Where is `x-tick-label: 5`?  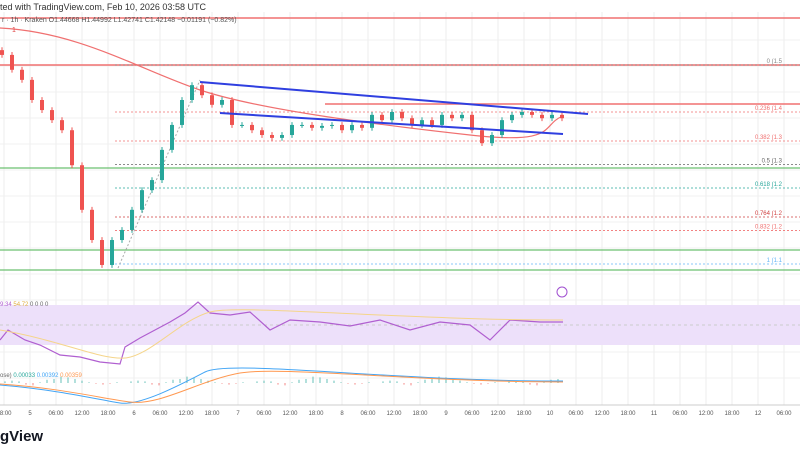 x-tick-label: 5 is located at coordinates (30, 414).